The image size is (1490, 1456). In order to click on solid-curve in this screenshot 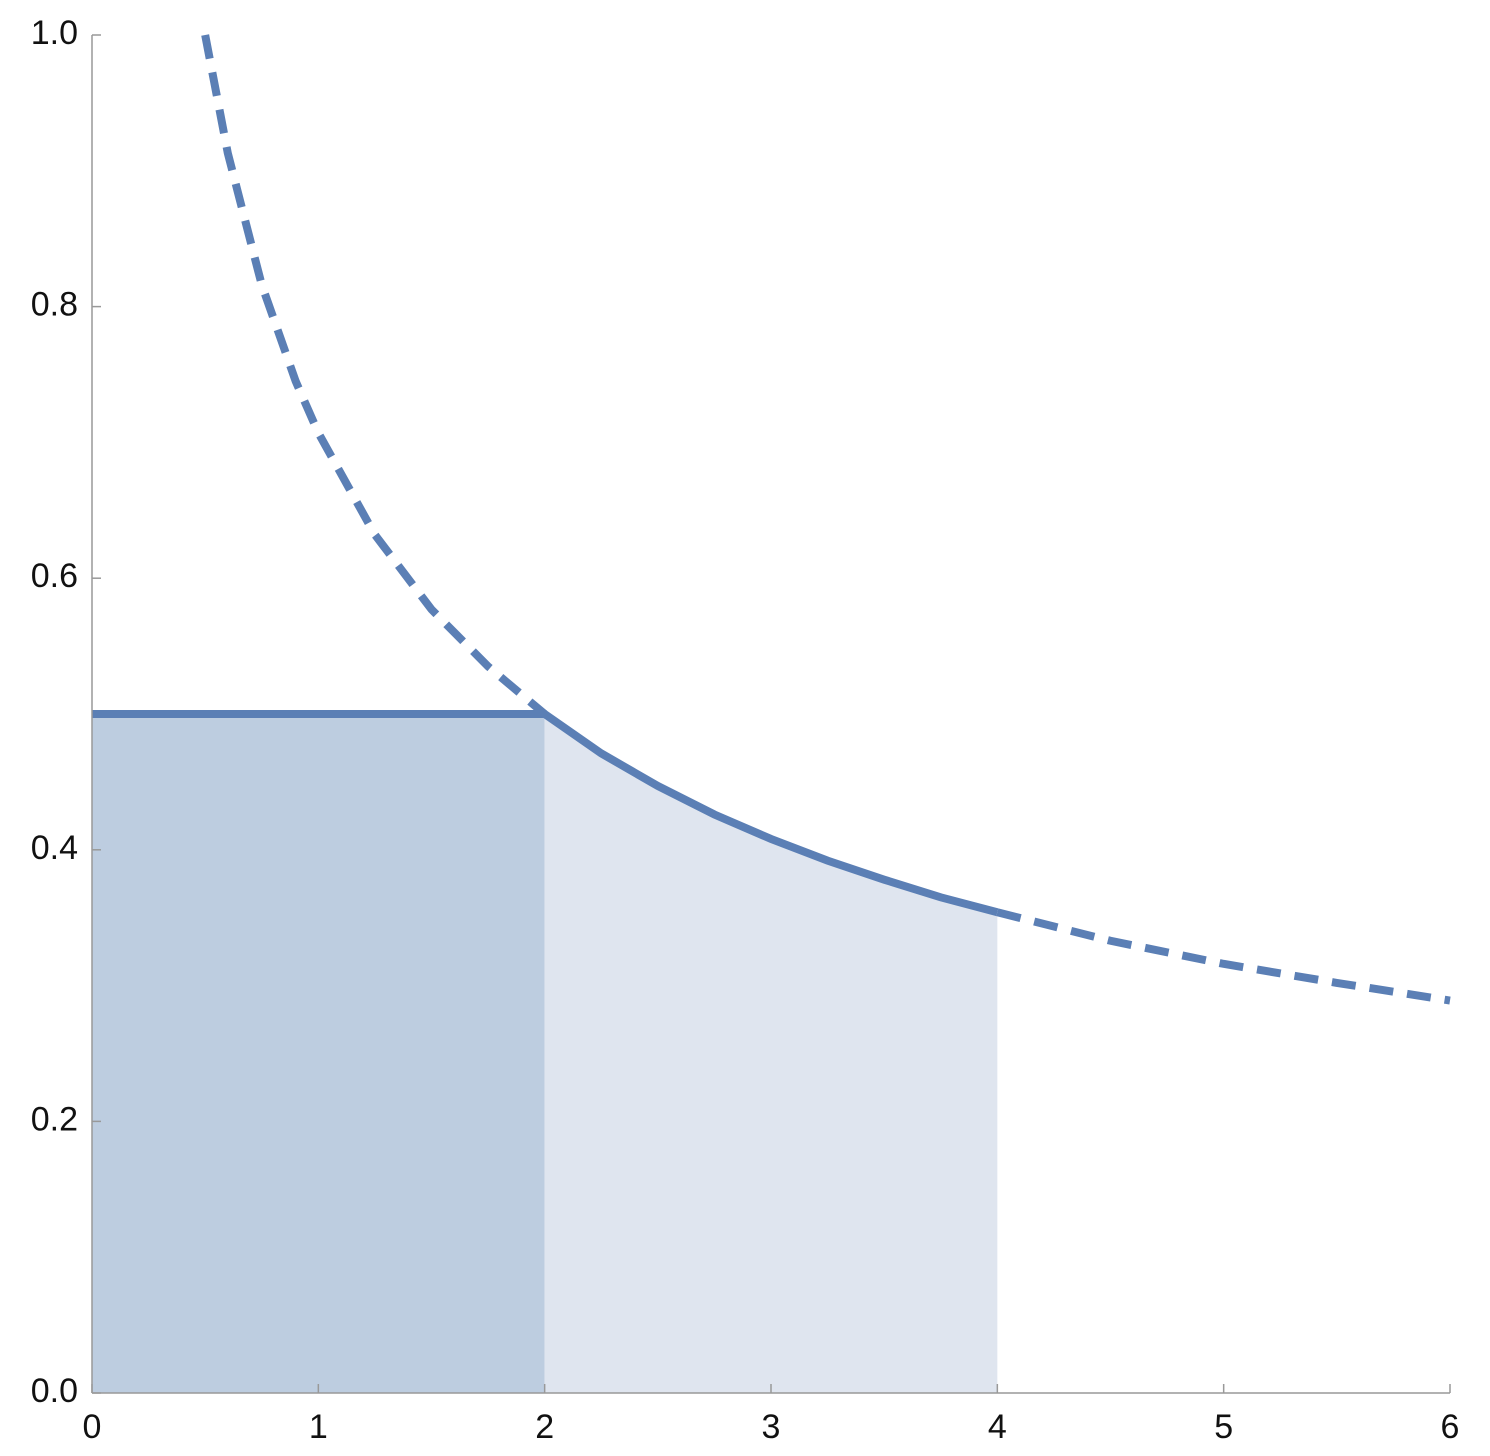, I will do `click(545, 813)`.